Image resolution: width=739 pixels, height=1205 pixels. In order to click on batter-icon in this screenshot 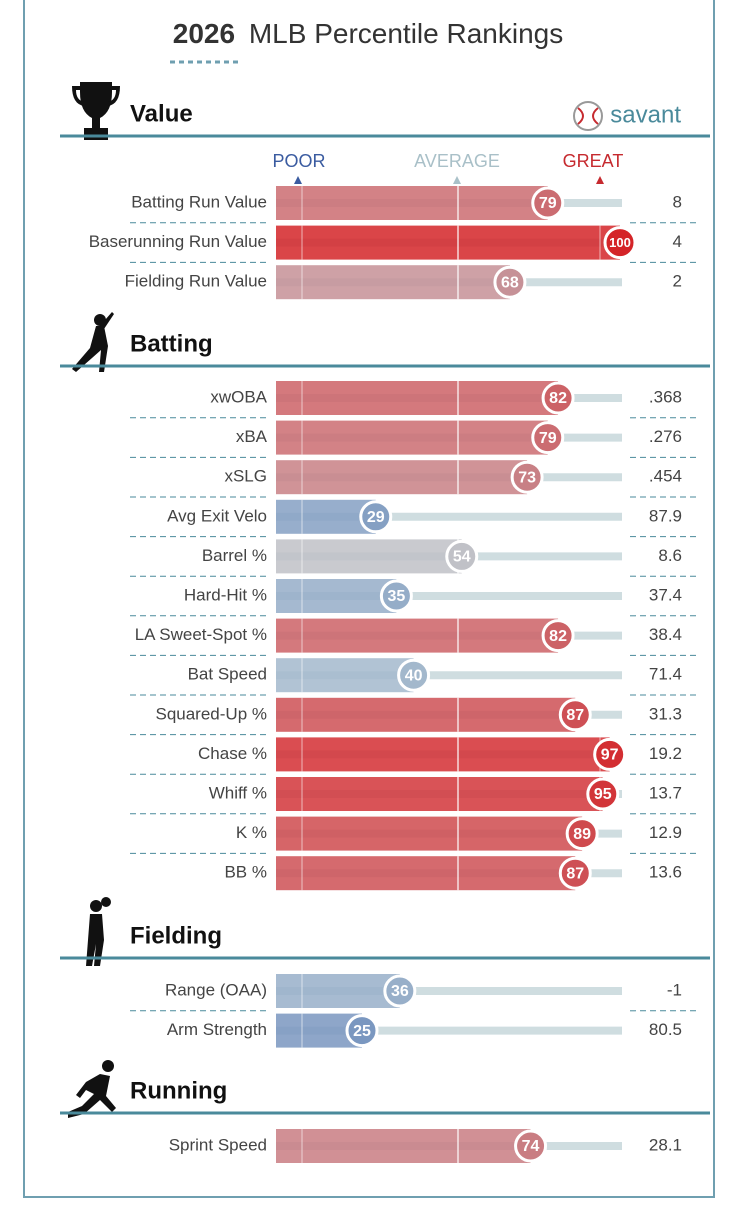, I will do `click(93, 342)`.